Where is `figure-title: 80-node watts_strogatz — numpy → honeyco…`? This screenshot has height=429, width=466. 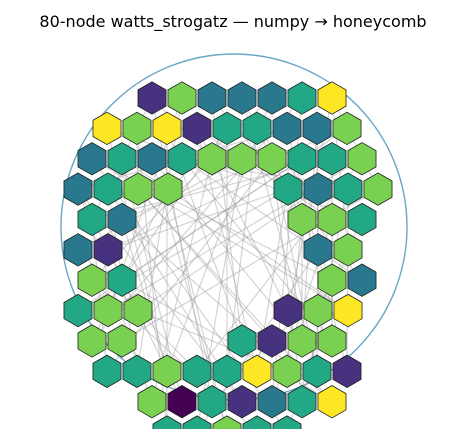
figure-title: 80-node watts_strogatz — numpy → honeyco… is located at coordinates (232, 22).